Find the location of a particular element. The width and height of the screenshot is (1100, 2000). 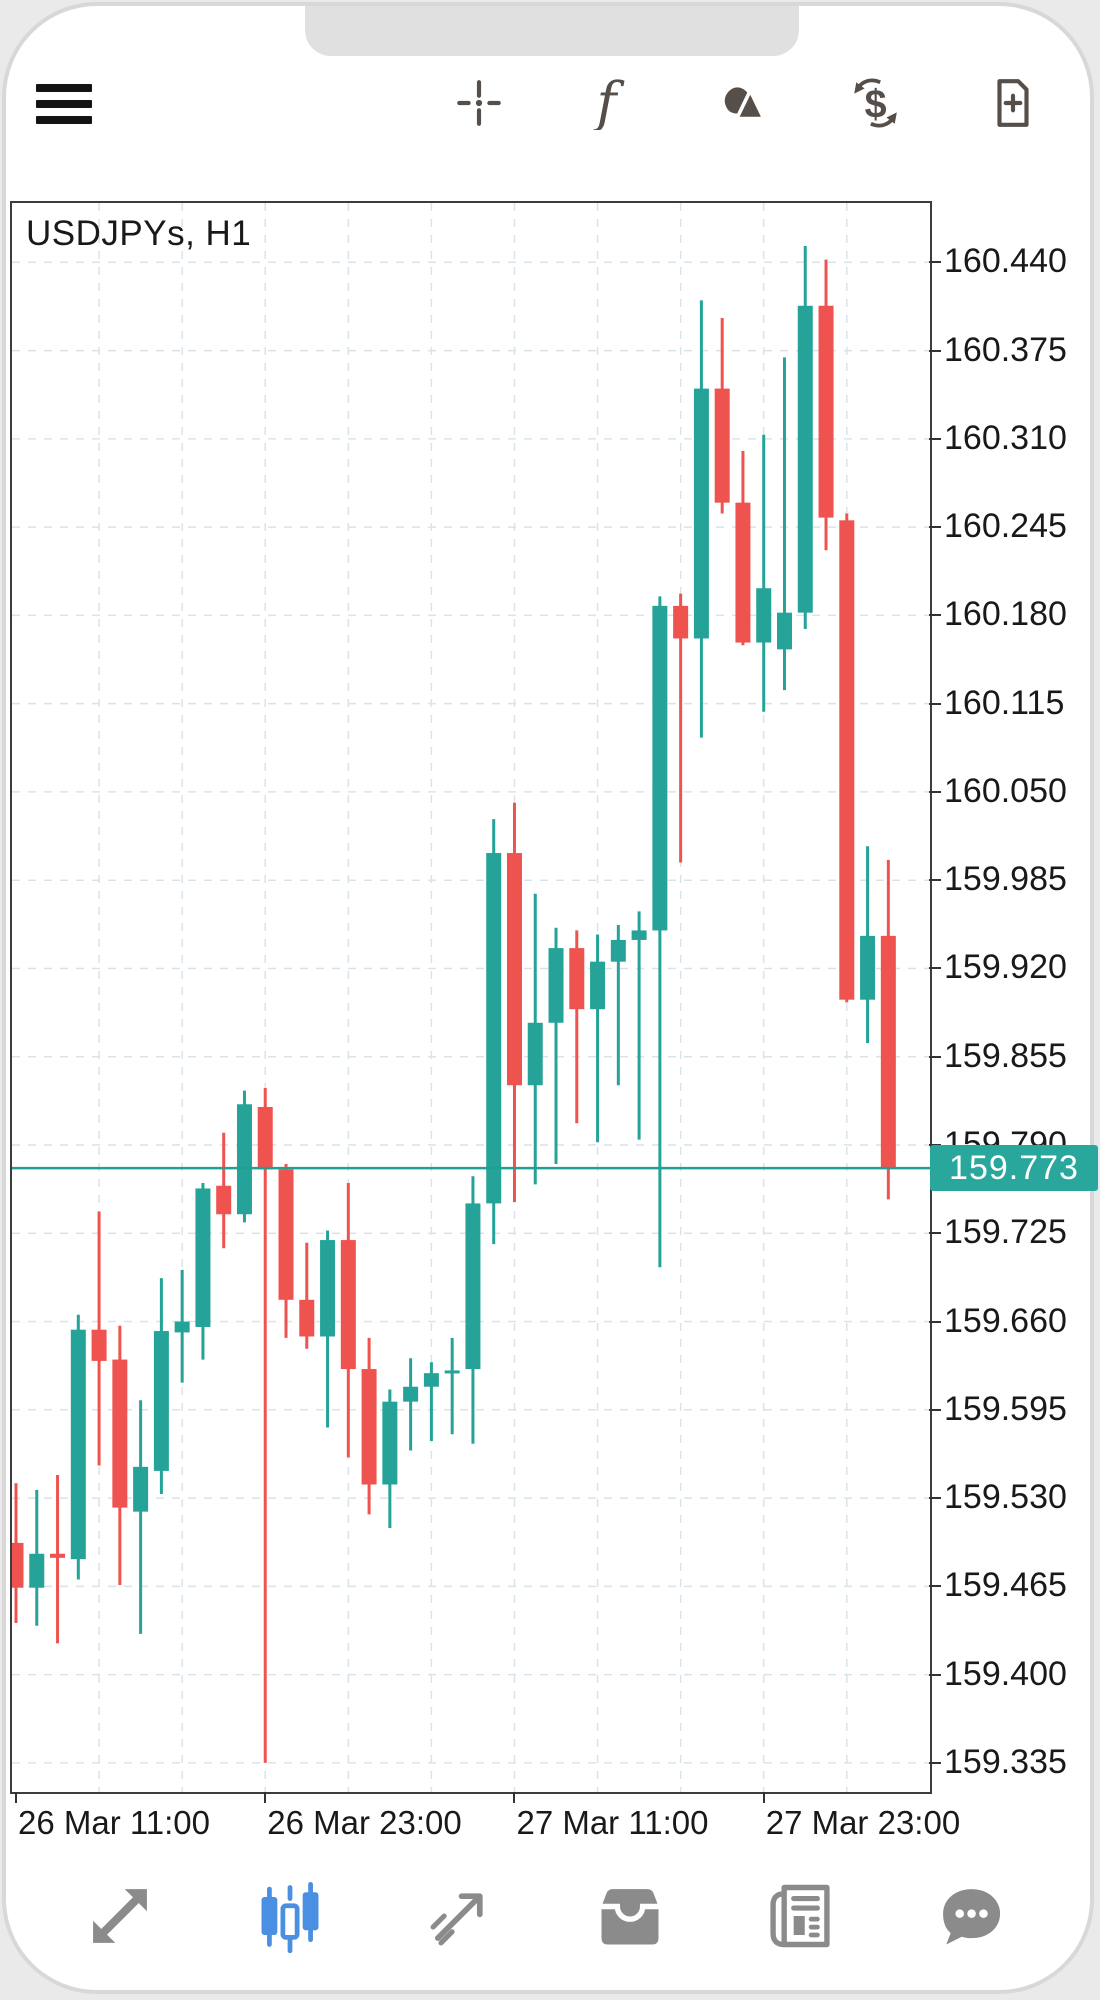

currency-exchange-icon: $ is located at coordinates (875, 103).